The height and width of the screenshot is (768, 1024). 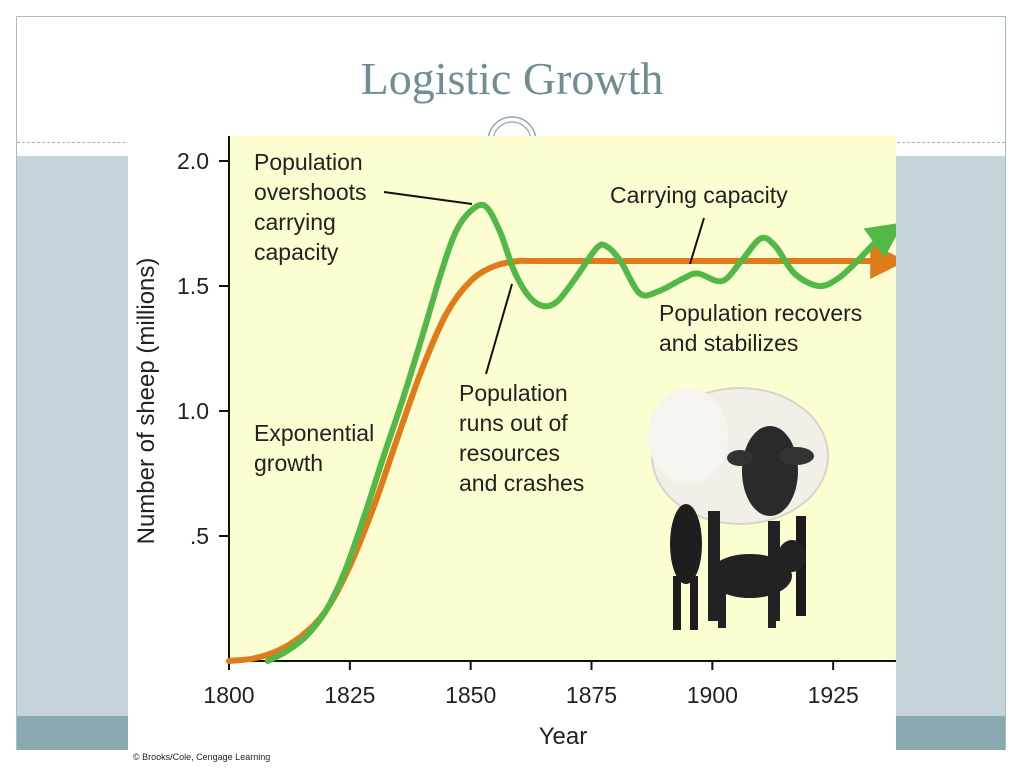 What do you see at coordinates (314, 448) in the screenshot?
I see `annotation-exponential: Exponential growth` at bounding box center [314, 448].